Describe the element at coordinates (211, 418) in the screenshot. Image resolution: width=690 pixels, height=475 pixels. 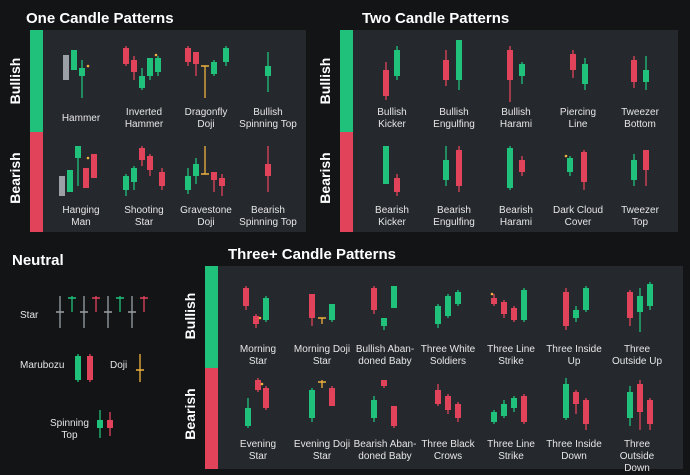
I see `three-bearish-bar` at that location.